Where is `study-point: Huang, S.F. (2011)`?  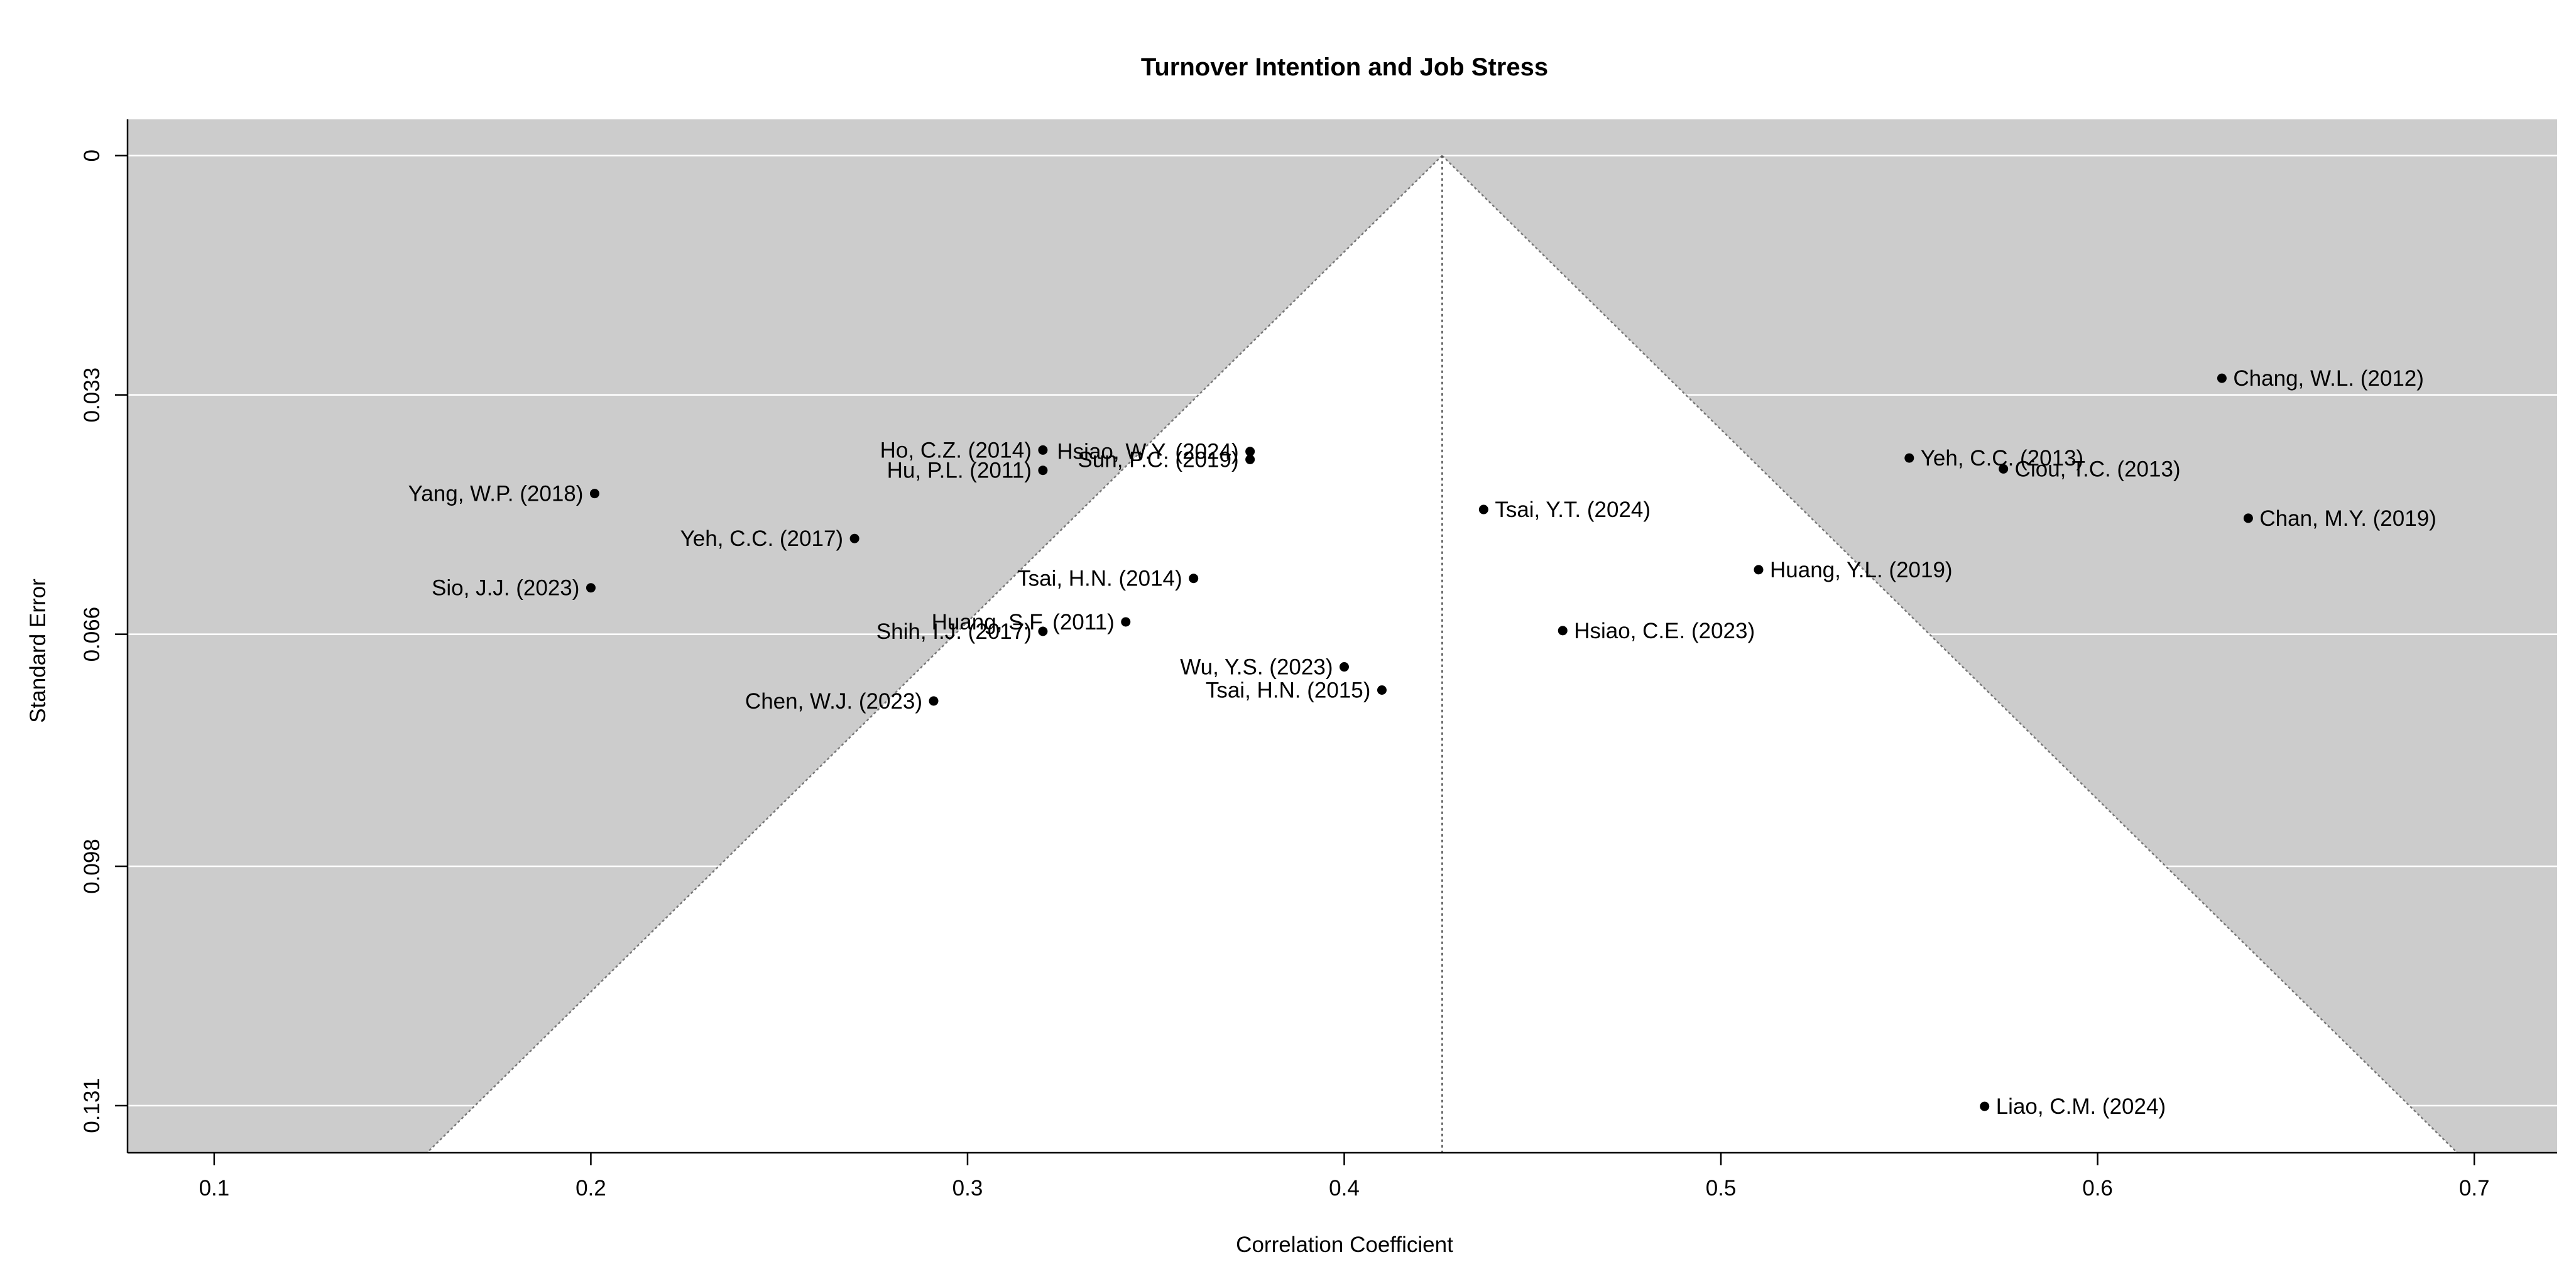
study-point: Huang, S.F. (2011) is located at coordinates (1031, 622).